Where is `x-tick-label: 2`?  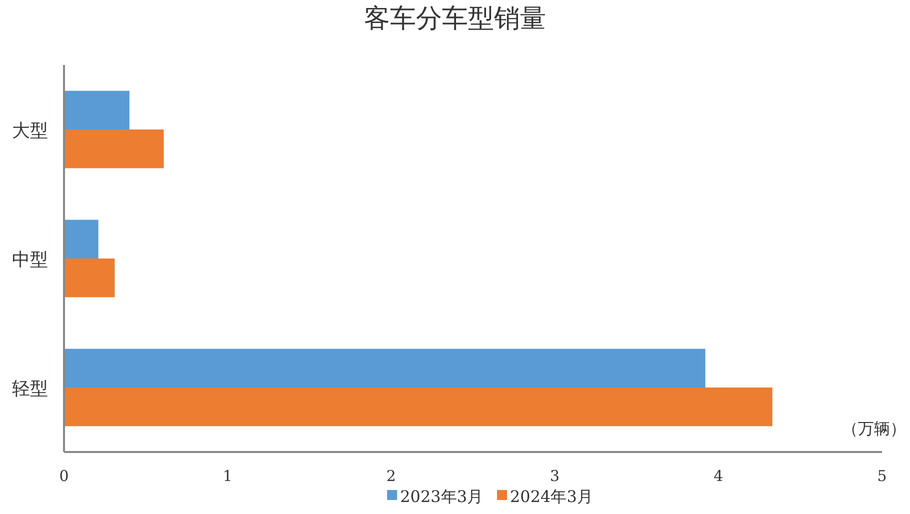 x-tick-label: 2 is located at coordinates (391, 476).